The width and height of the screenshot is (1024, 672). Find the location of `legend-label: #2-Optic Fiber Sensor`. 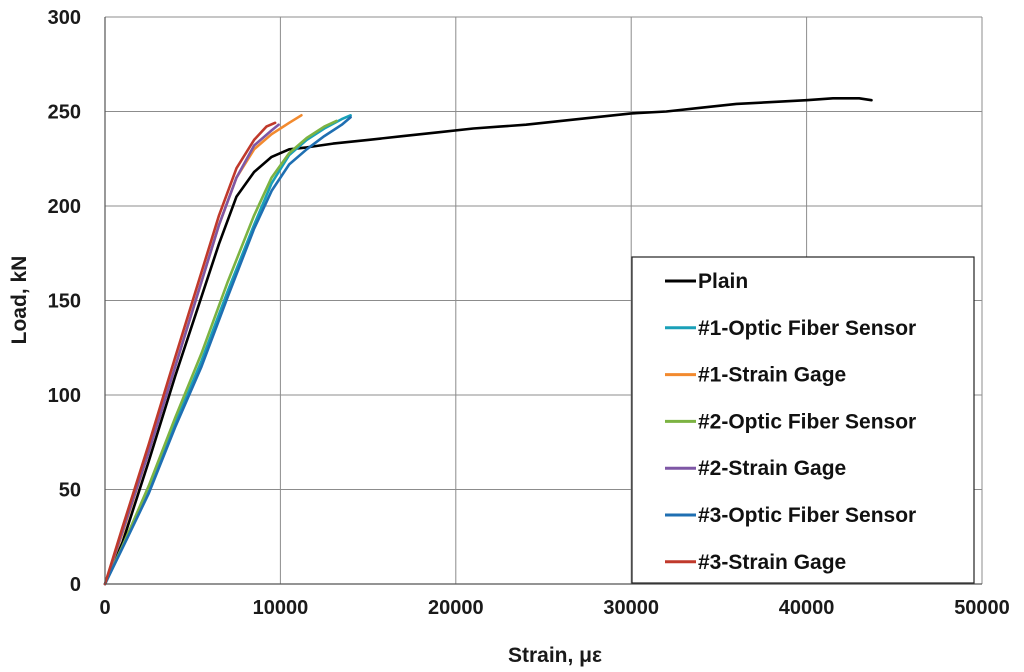

legend-label: #2-Optic Fiber Sensor is located at coordinates (807, 421).